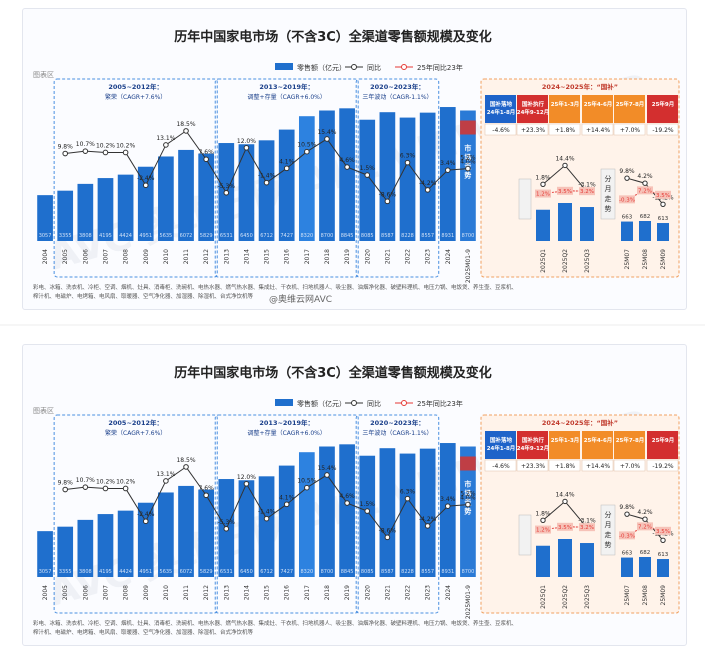 The image size is (705, 656). What do you see at coordinates (146, 514) in the screenshot?
I see `yoy-label-2009: -2.4%` at bounding box center [146, 514].